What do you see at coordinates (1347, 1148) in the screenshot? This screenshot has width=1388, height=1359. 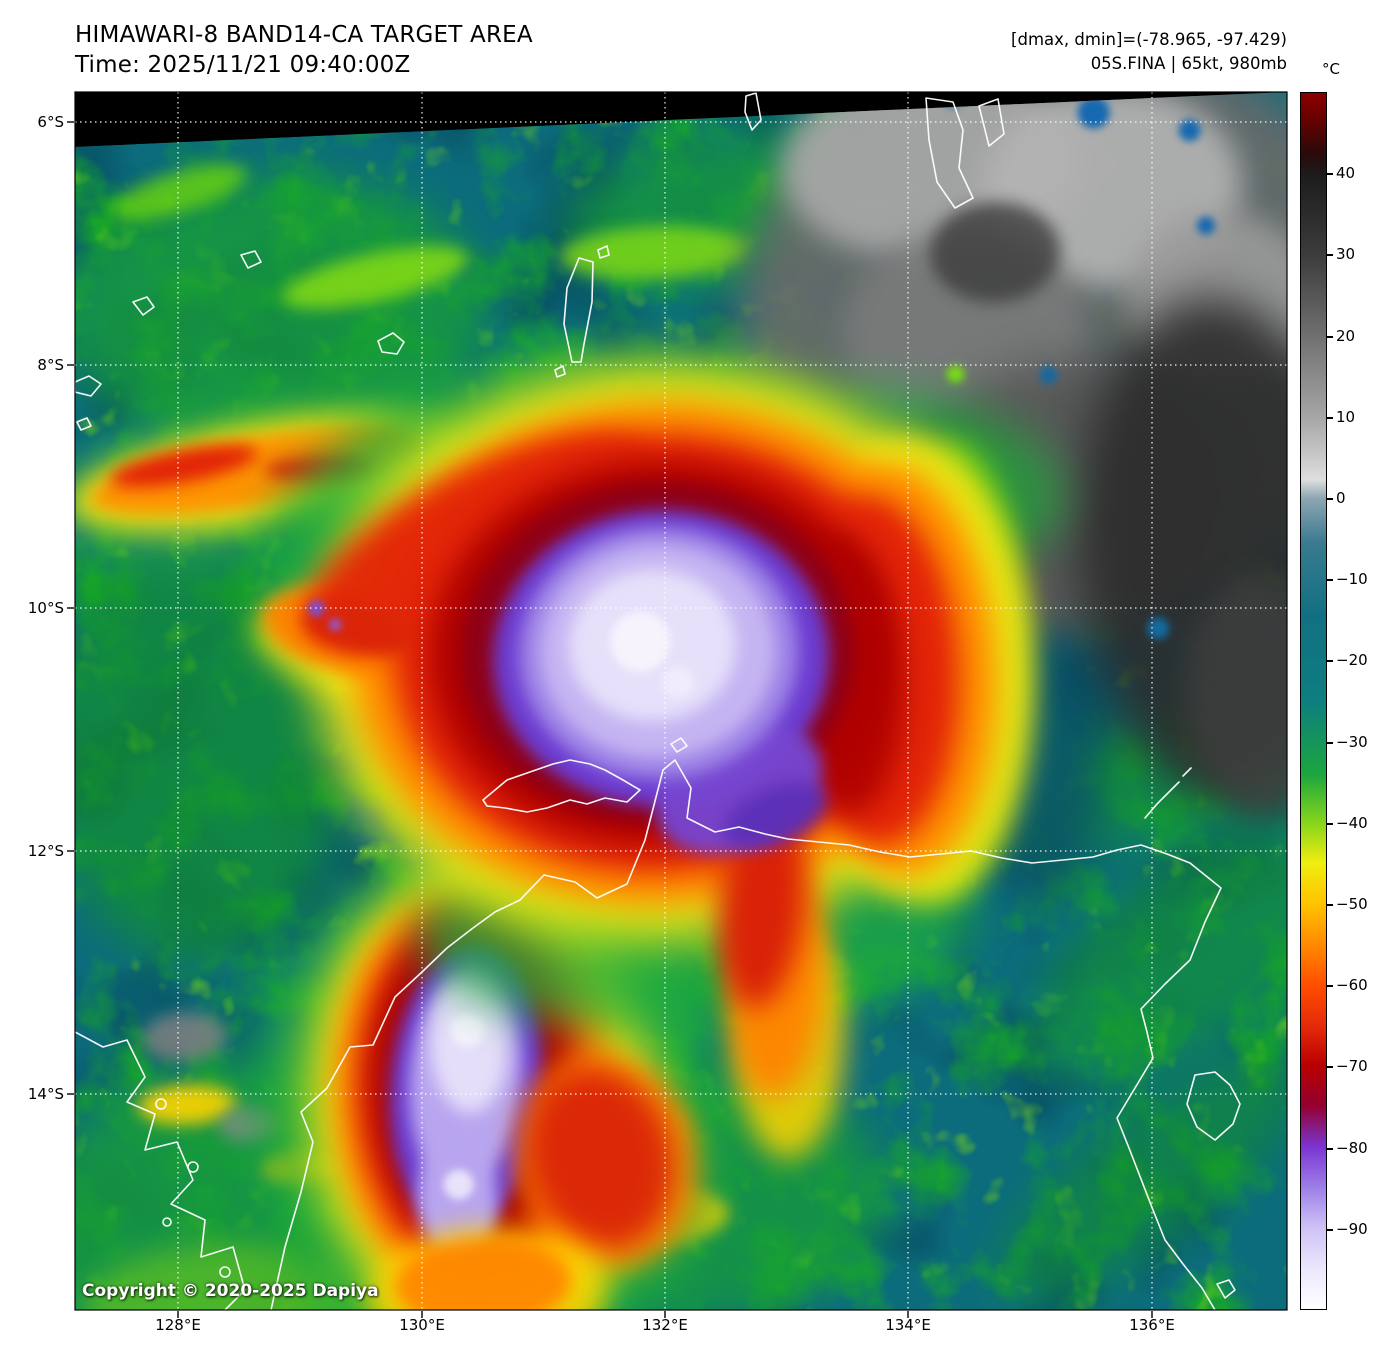 I see `colorbar-tick-label: −80` at bounding box center [1347, 1148].